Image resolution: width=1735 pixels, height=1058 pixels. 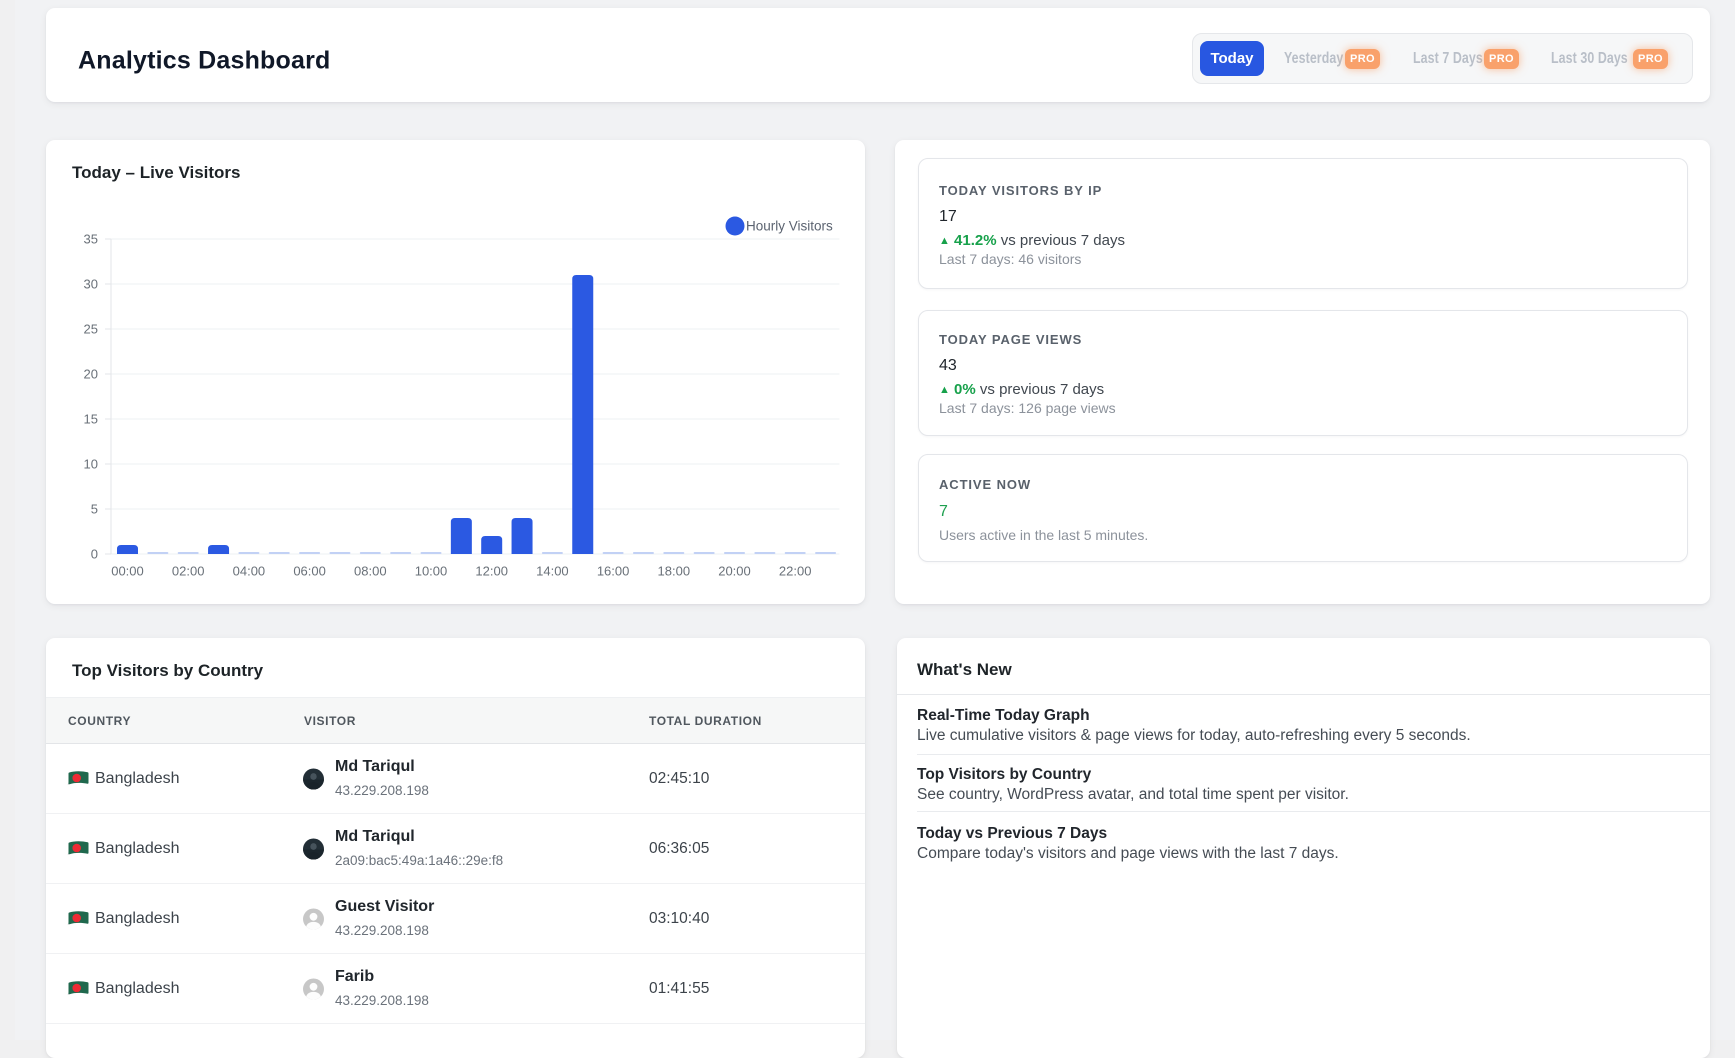 What do you see at coordinates (795, 571) in the screenshot?
I see `svg-text: 22:00` at bounding box center [795, 571].